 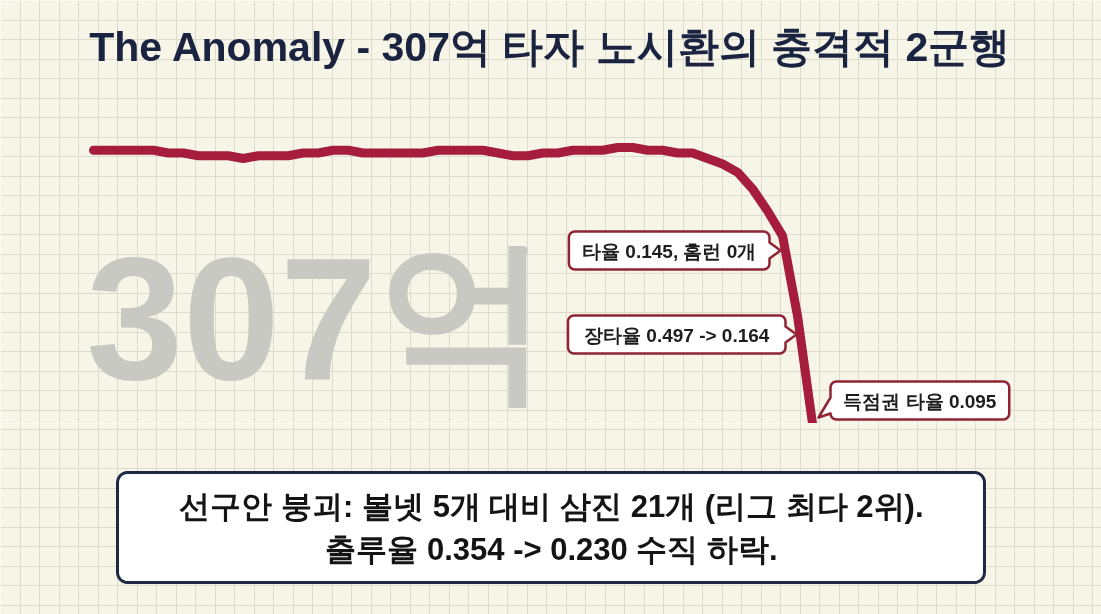 I want to click on text: 선구안 붕괴: 볼넷 5개 대비 삼진 21개 (리그 최다 2위)., so click(x=551, y=506).